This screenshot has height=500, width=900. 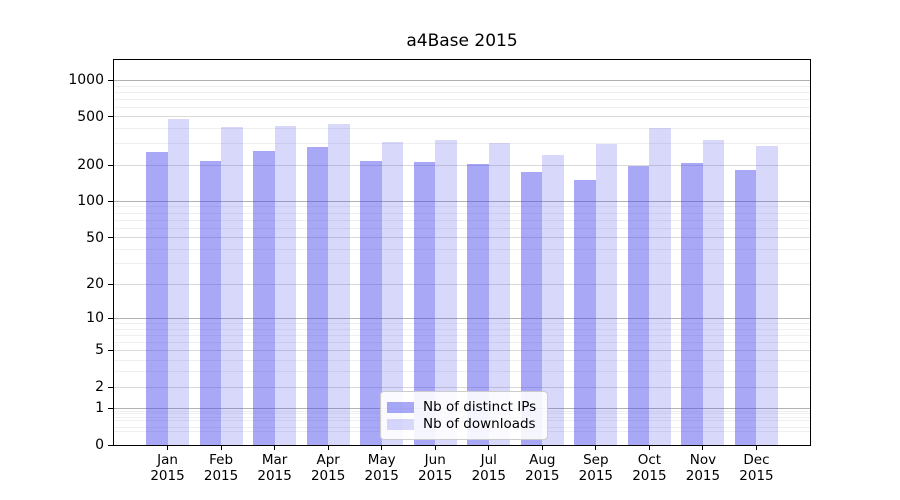 I want to click on x-tick-label-jan: Jan 2015, so click(x=168, y=468).